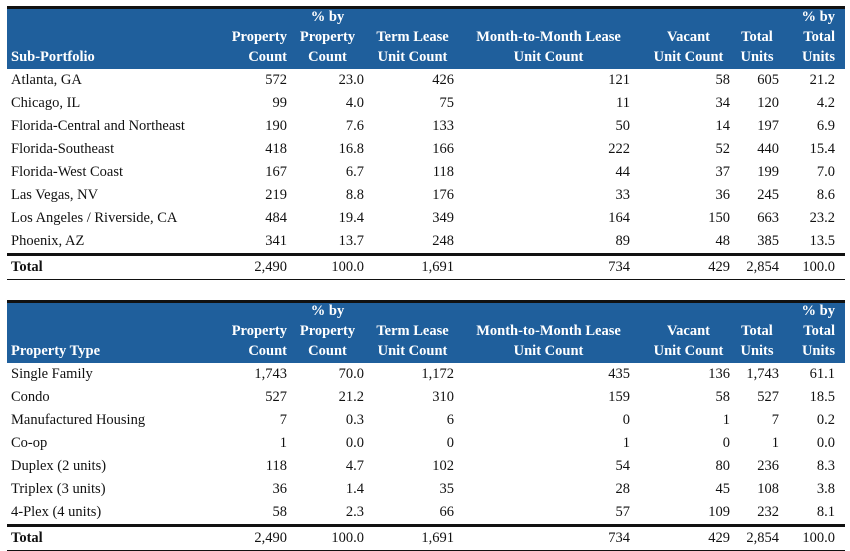 Image resolution: width=850 pixels, height=551 pixels. I want to click on table-cell: 36, so click(280, 489).